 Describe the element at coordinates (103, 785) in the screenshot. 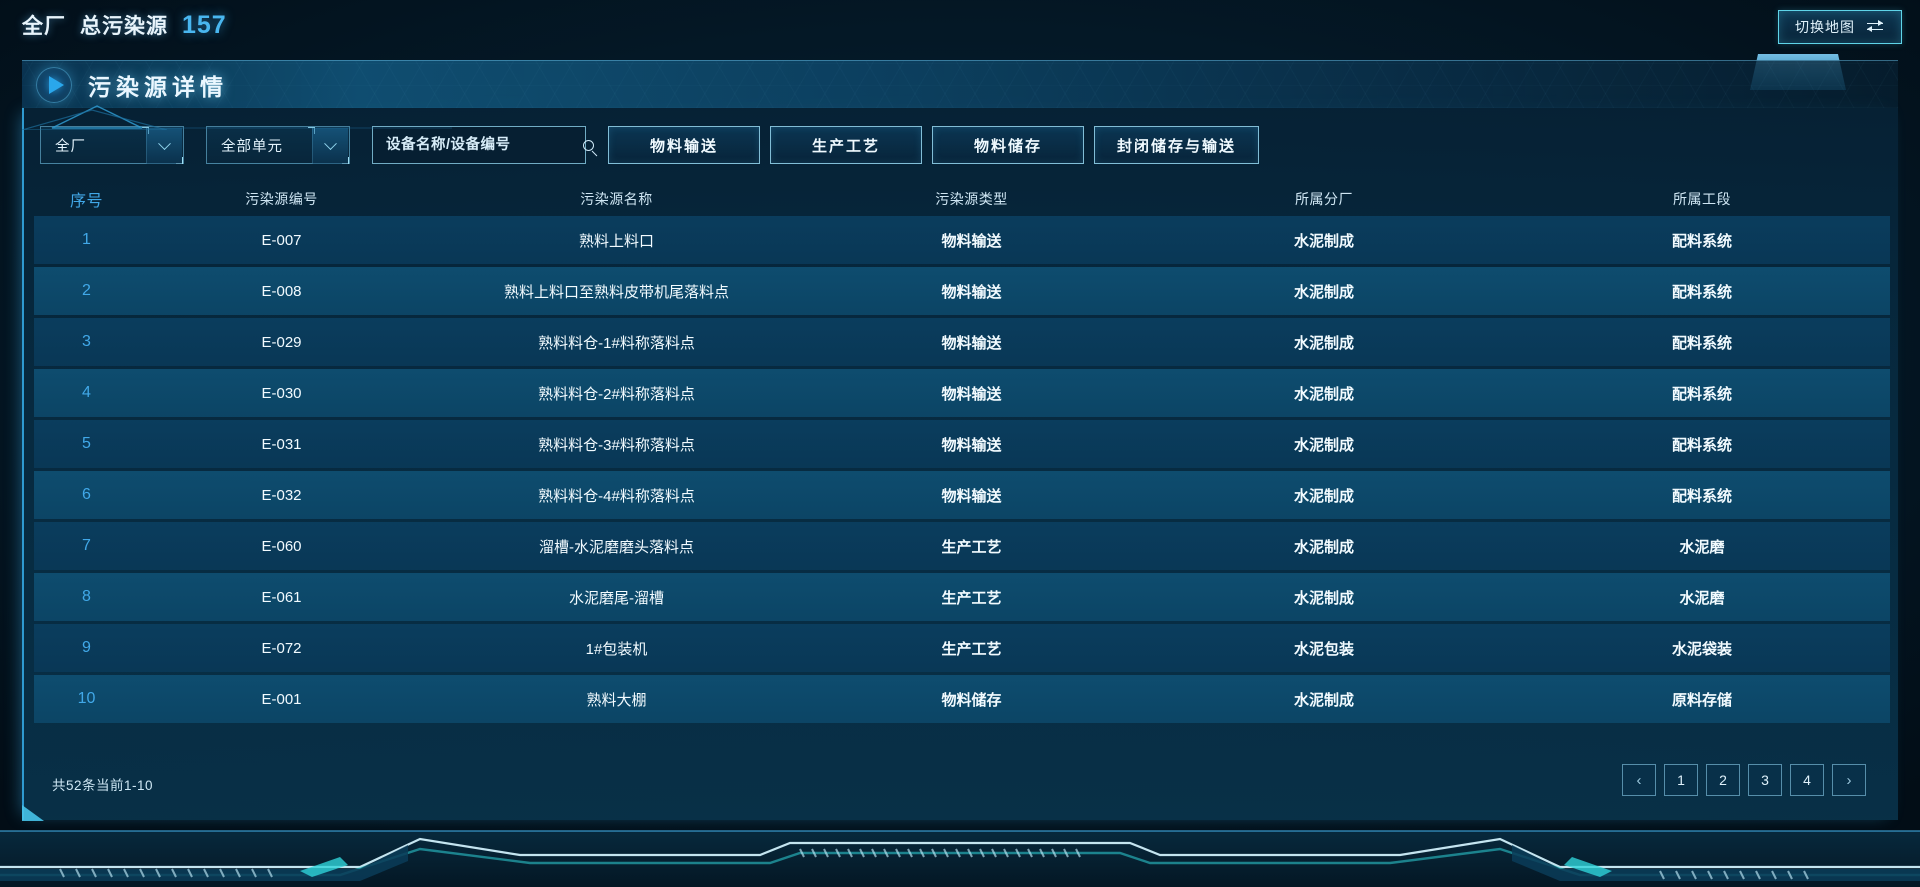

I see `total-count-text: 共52条当前1-10` at that location.